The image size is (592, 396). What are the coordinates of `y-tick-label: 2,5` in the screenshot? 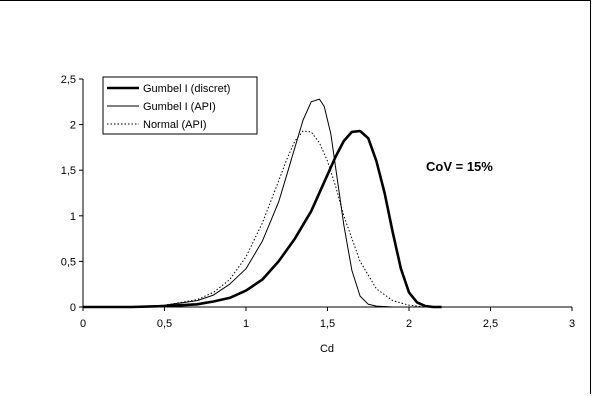 It's located at (68, 80).